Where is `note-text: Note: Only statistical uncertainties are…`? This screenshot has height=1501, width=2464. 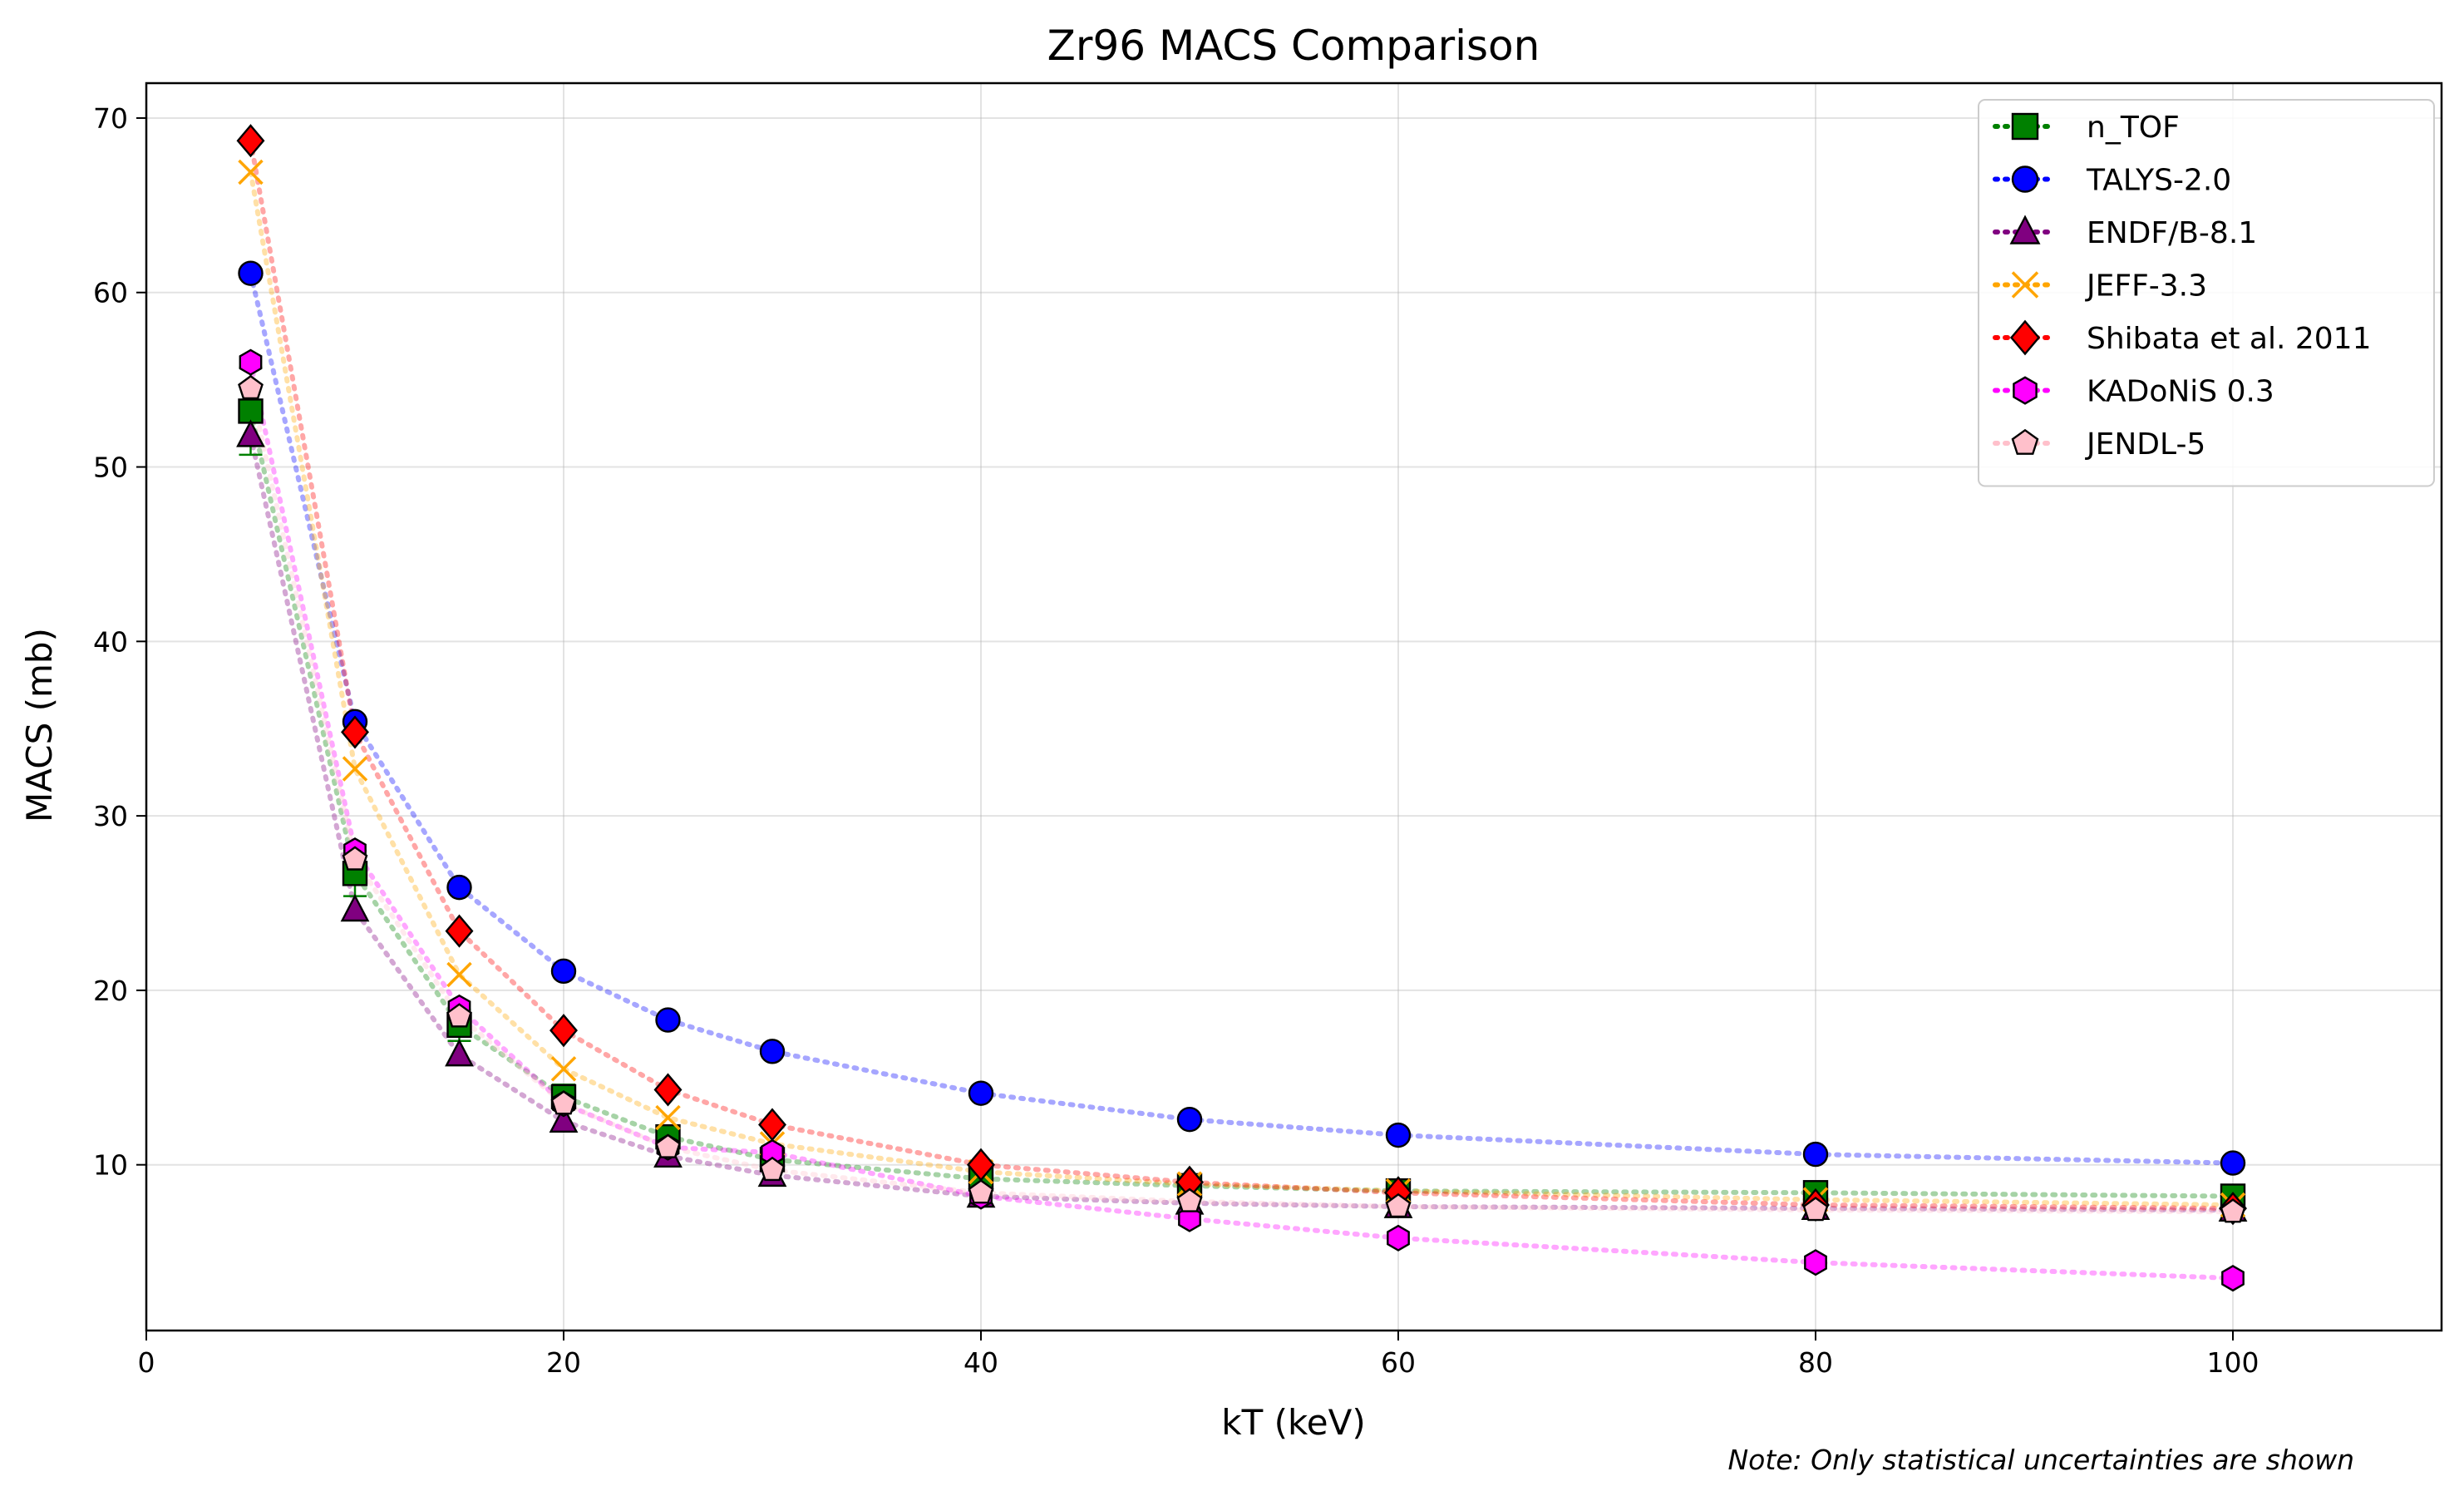 note-text: Note: Only statistical uncertainties are… is located at coordinates (2040, 1460).